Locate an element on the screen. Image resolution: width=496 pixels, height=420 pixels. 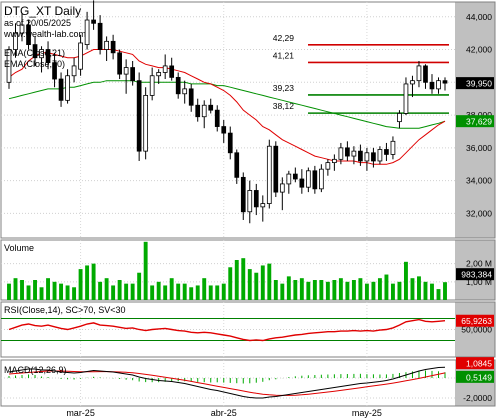
y-tick-label: 2,00 M is located at coordinates (479, 264).